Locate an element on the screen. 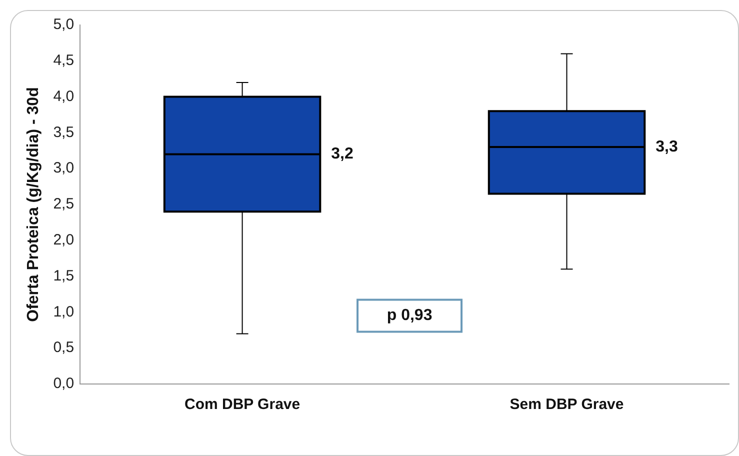 The width and height of the screenshot is (739, 456). y-tick-label: 4,5 is located at coordinates (63, 61).